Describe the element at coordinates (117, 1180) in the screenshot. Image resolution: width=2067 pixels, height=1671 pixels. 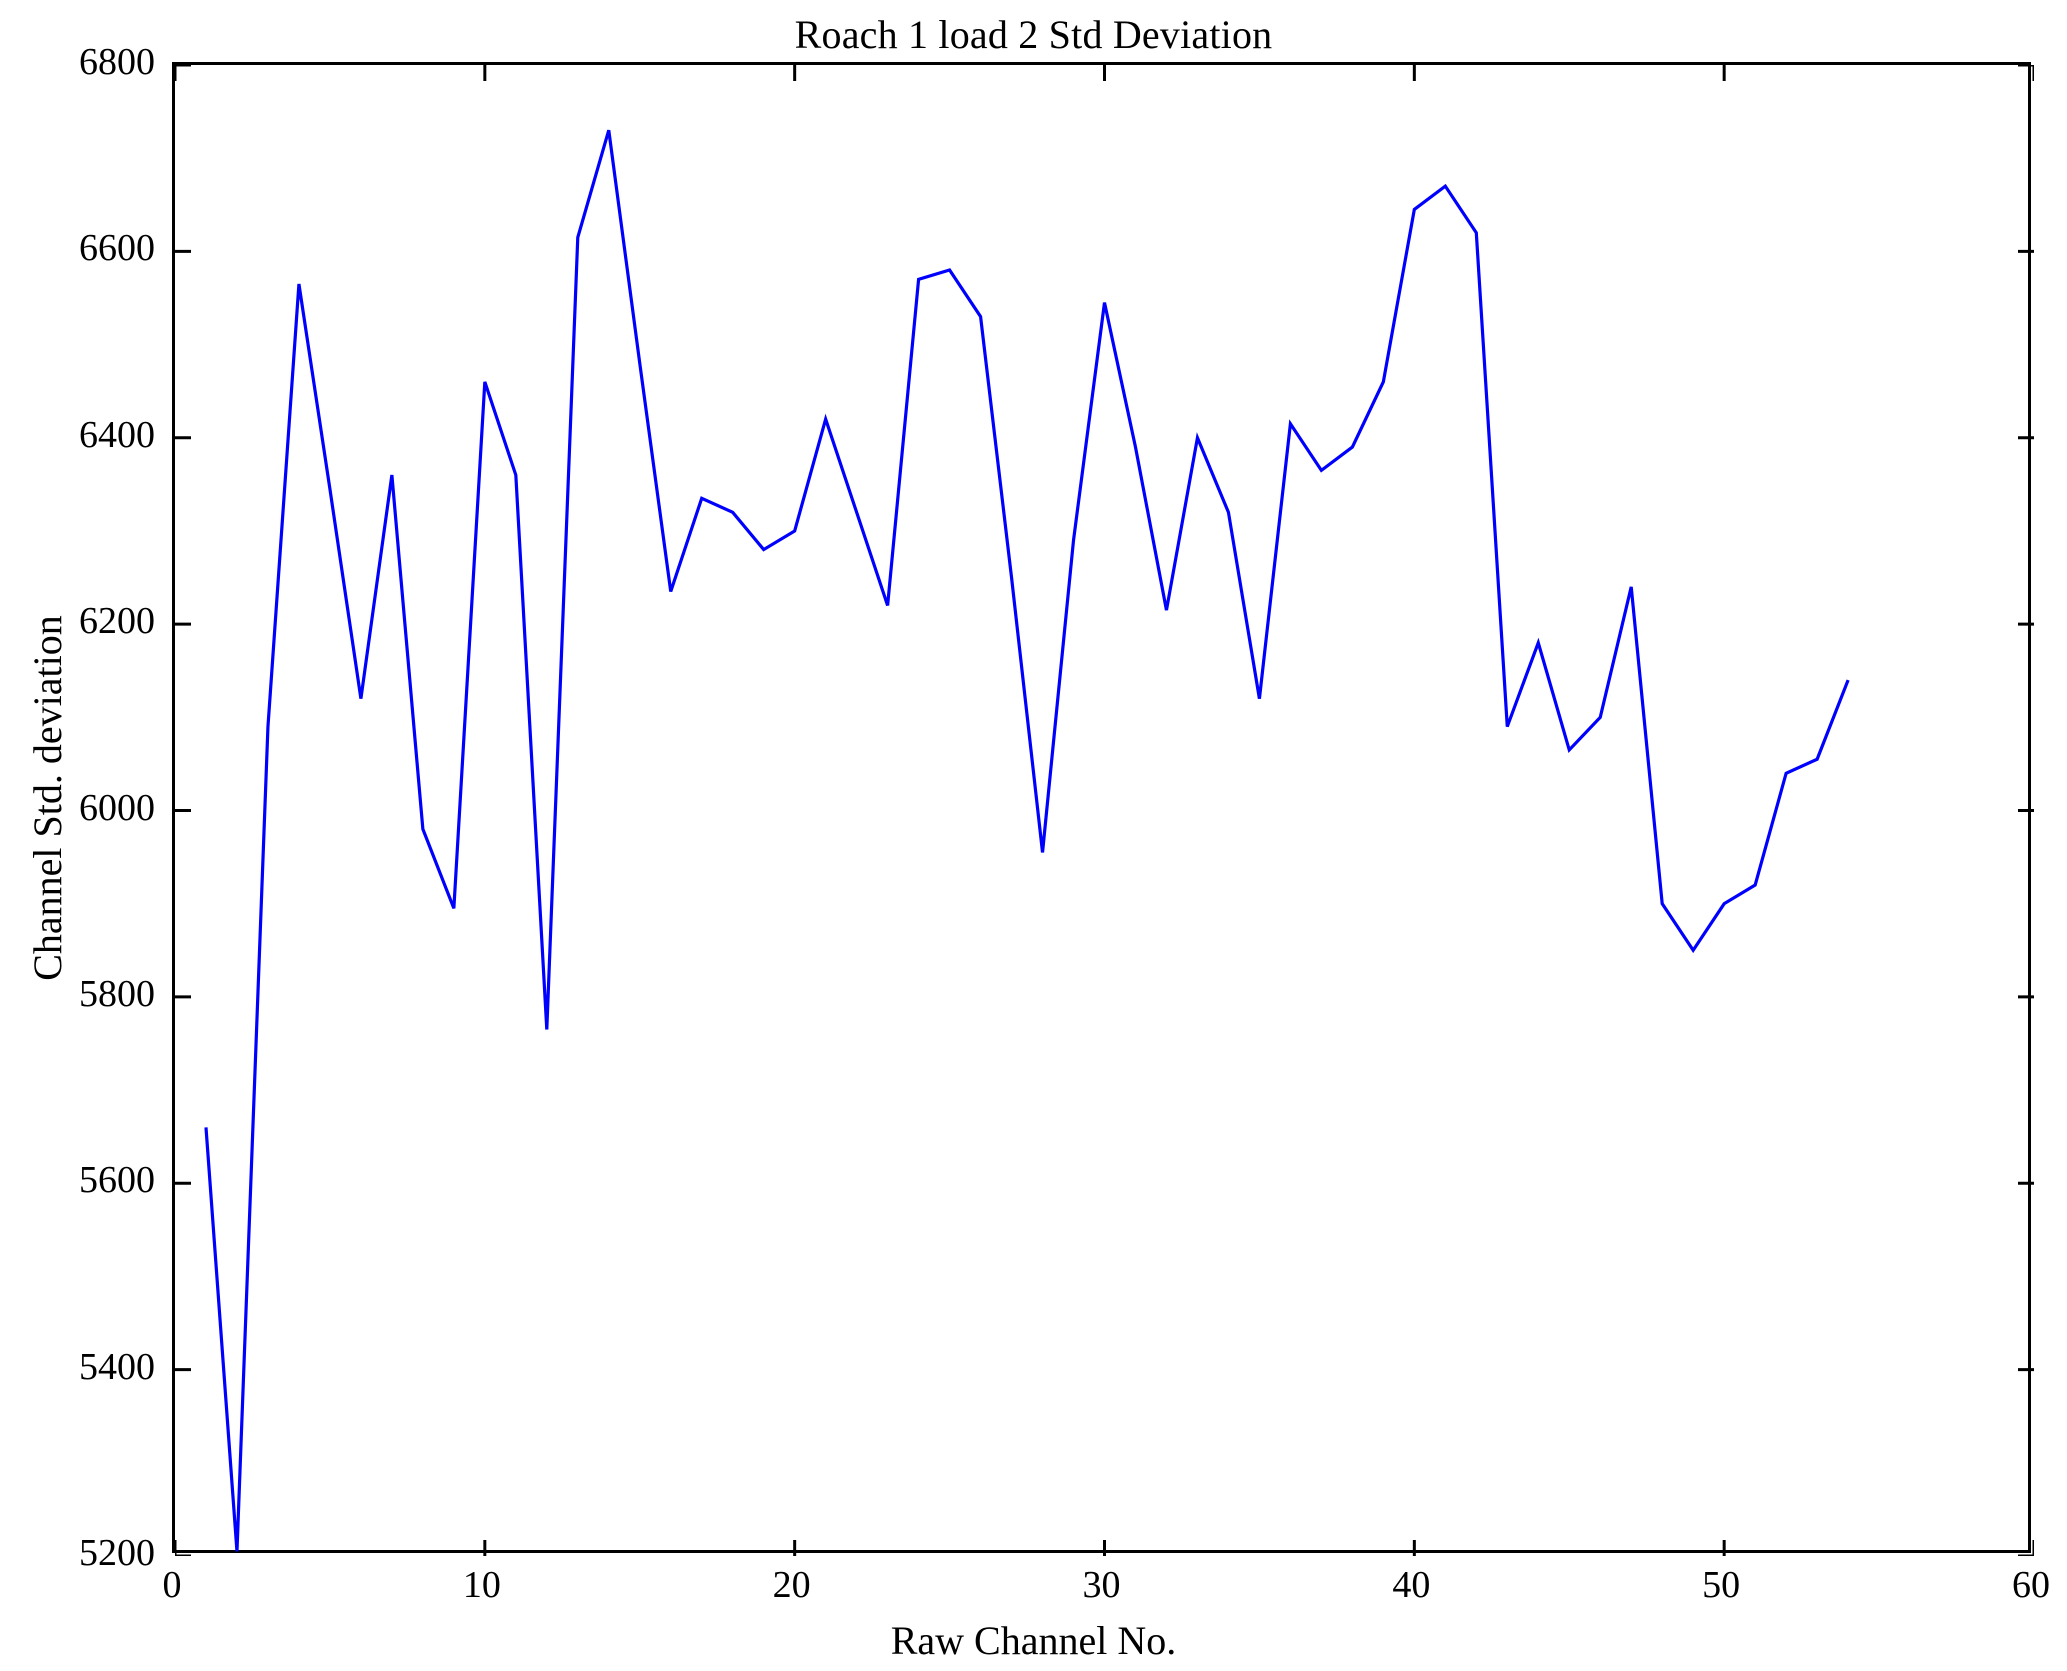
I see `y-tick-label: 5600` at that location.